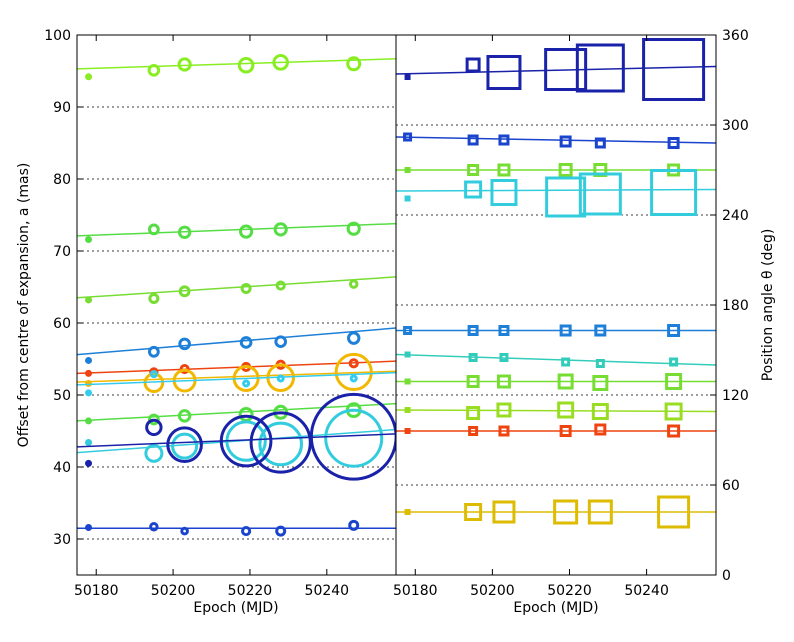  I want to click on y-tick-label: 60, so click(731, 486).